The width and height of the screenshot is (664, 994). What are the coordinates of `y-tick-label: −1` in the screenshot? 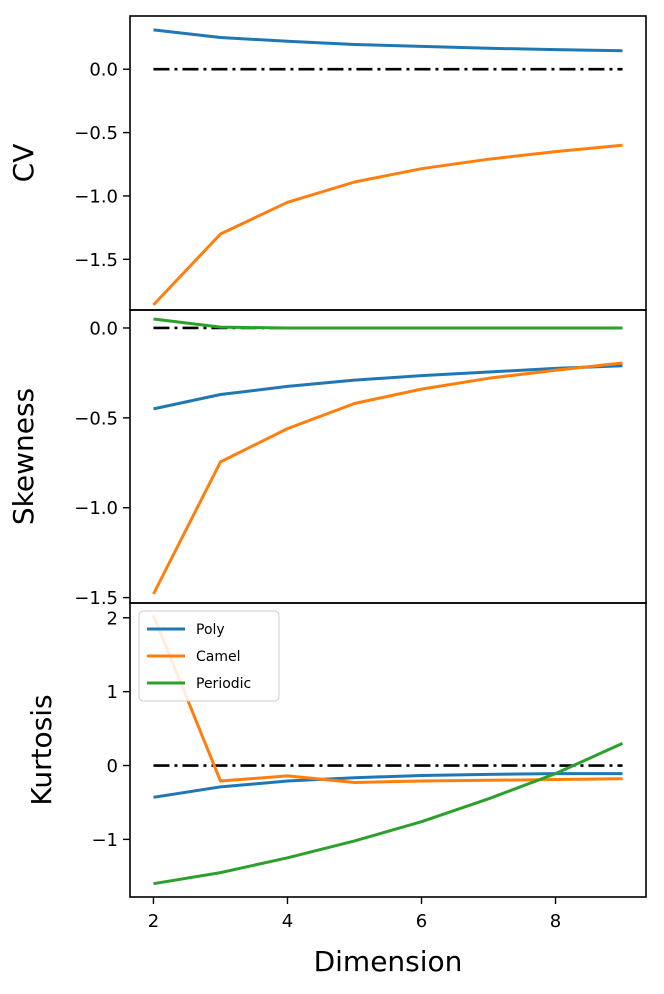 It's located at (104, 840).